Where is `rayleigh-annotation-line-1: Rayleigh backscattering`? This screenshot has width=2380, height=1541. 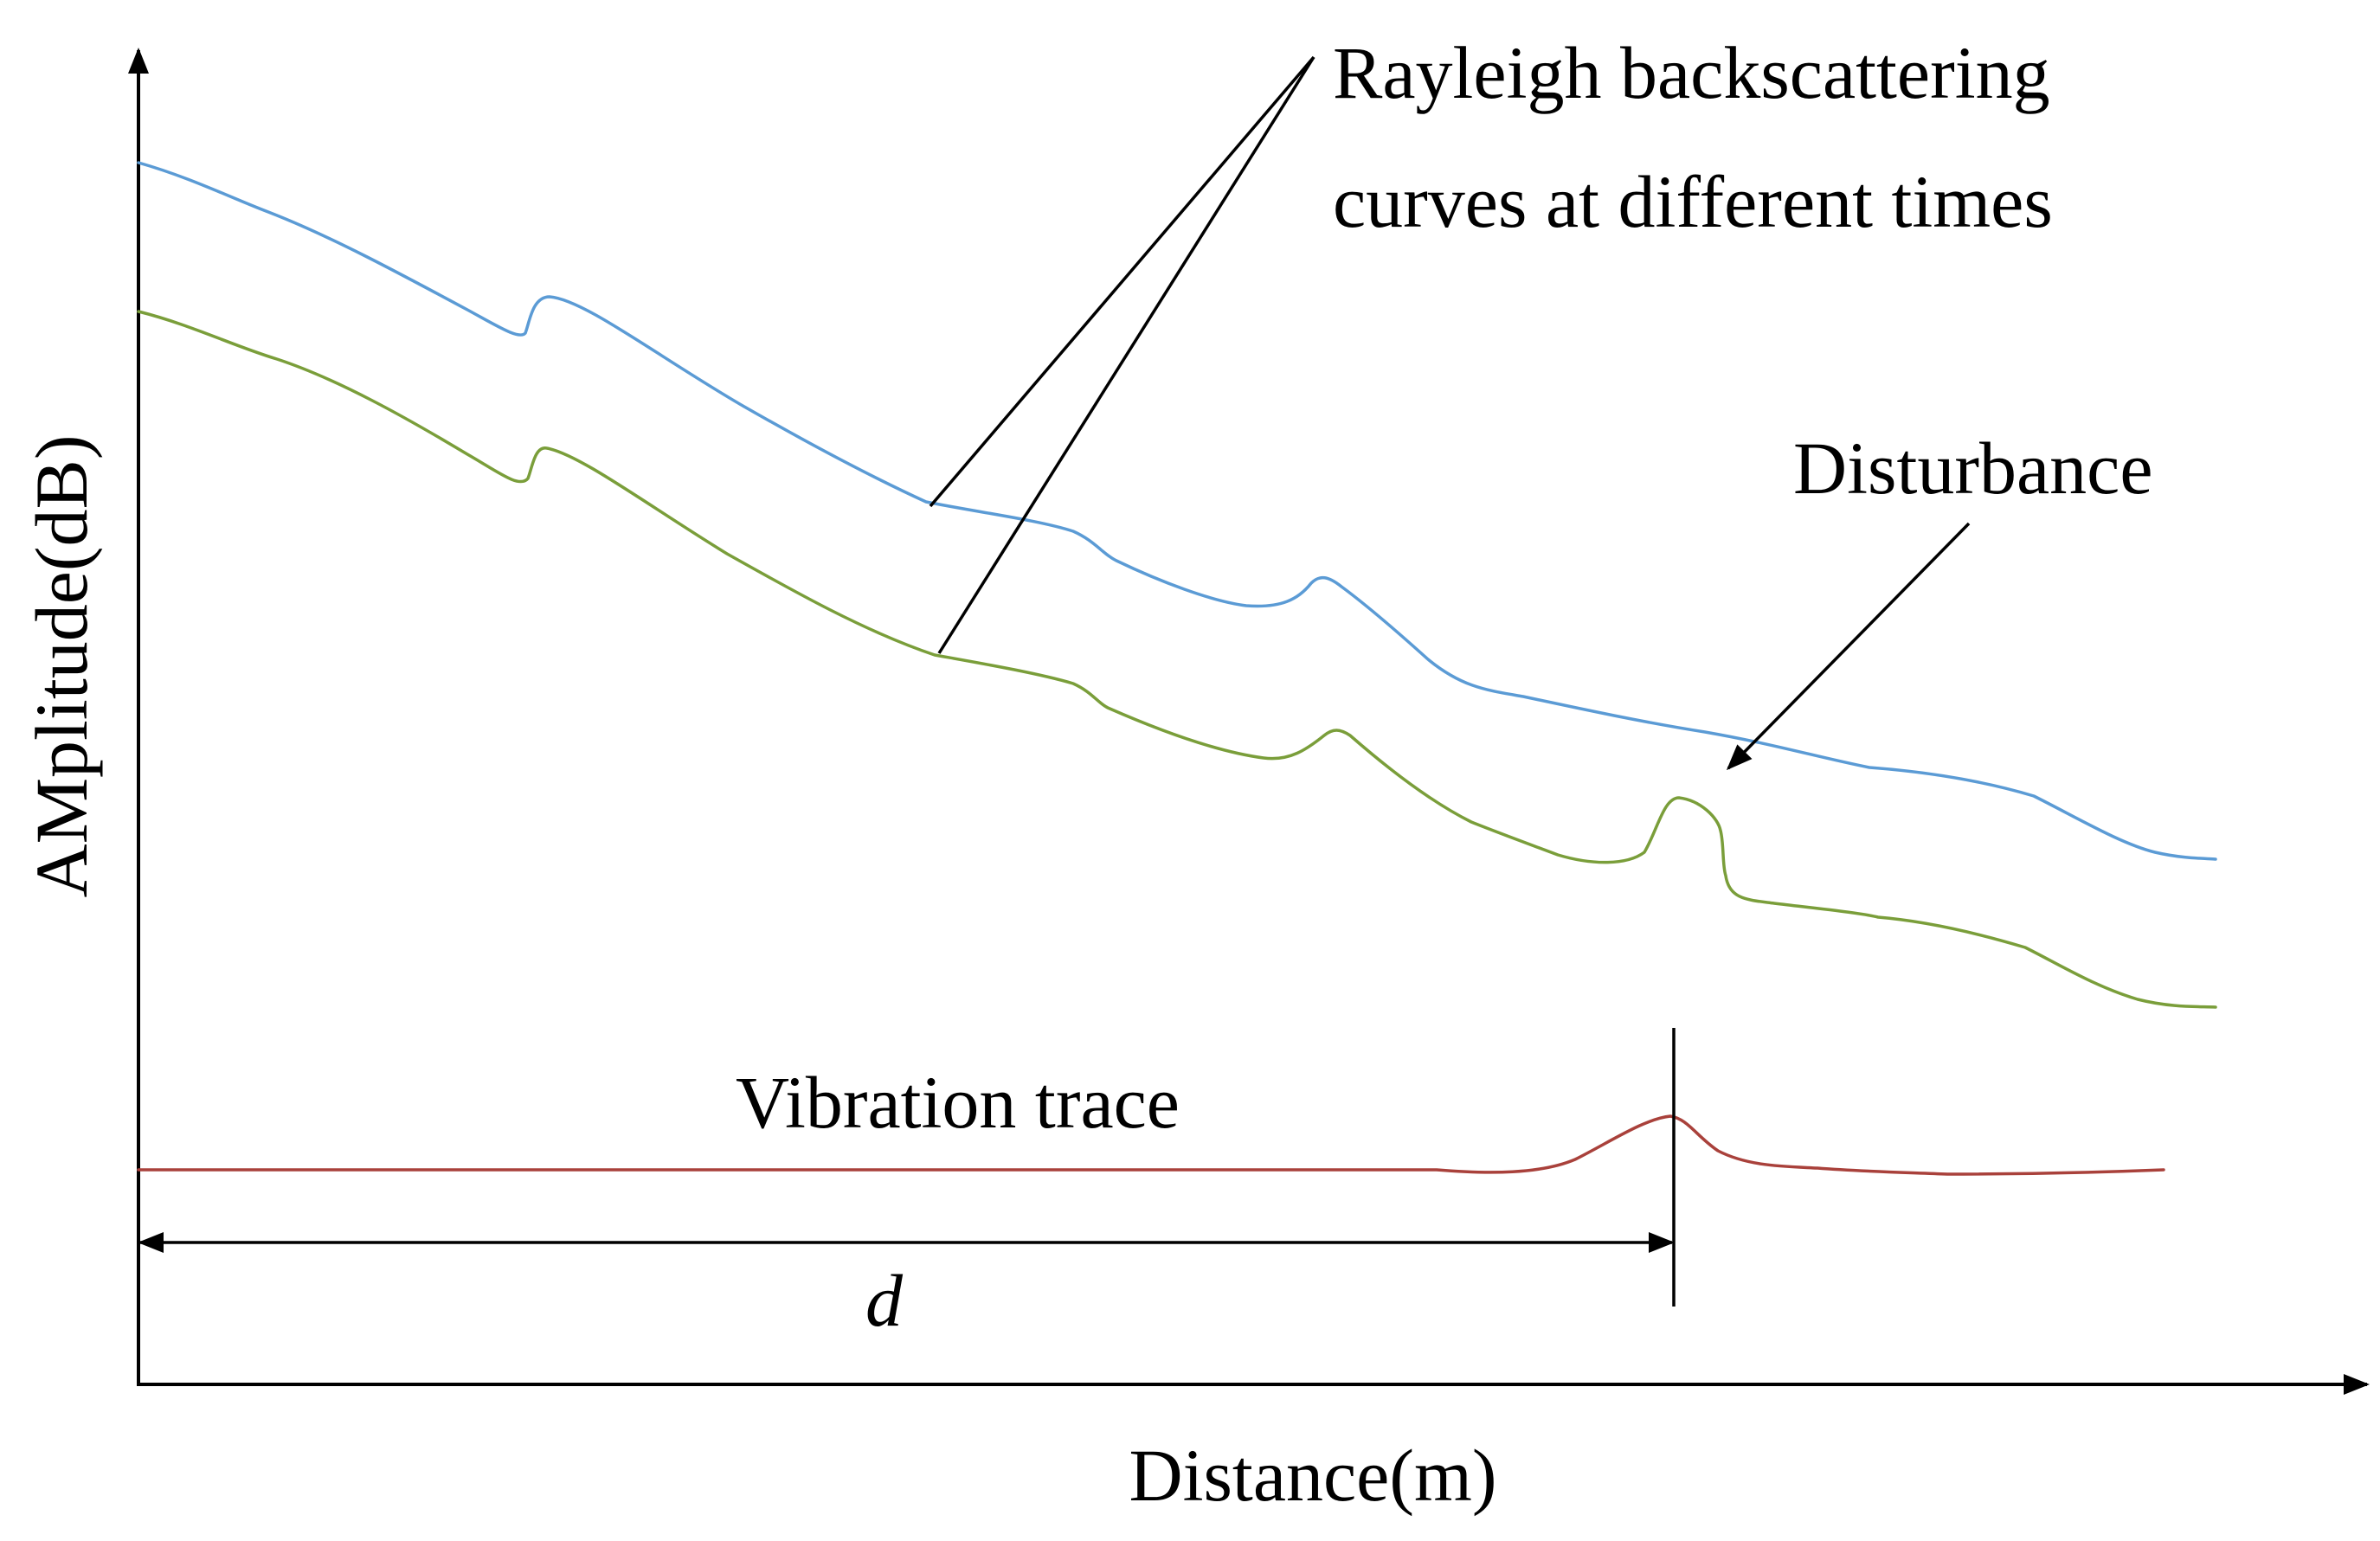
rayleigh-annotation-line-1: Rayleigh backscattering is located at coordinates (1691, 72).